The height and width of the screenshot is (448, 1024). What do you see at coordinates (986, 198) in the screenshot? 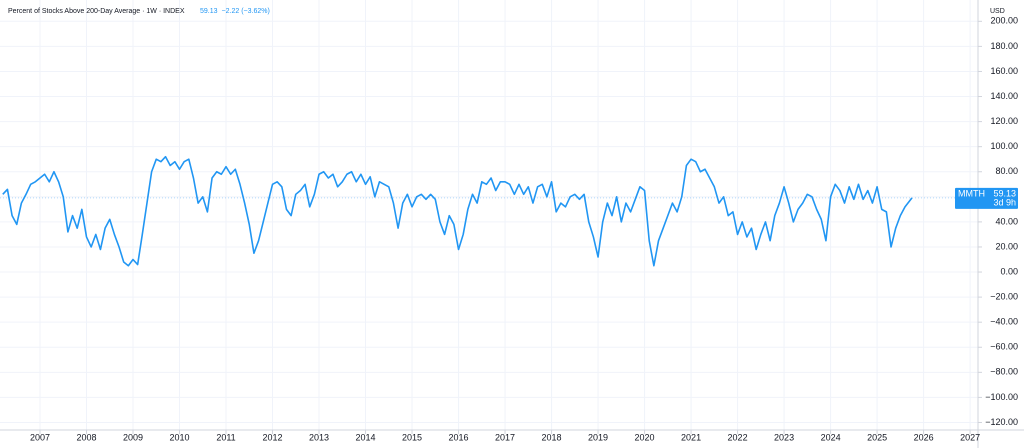
I see `price-label-box` at bounding box center [986, 198].